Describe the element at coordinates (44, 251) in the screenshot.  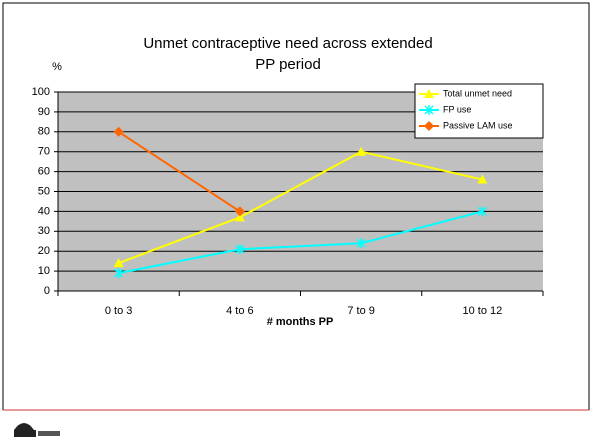
I see `y-tick-label: 20` at that location.